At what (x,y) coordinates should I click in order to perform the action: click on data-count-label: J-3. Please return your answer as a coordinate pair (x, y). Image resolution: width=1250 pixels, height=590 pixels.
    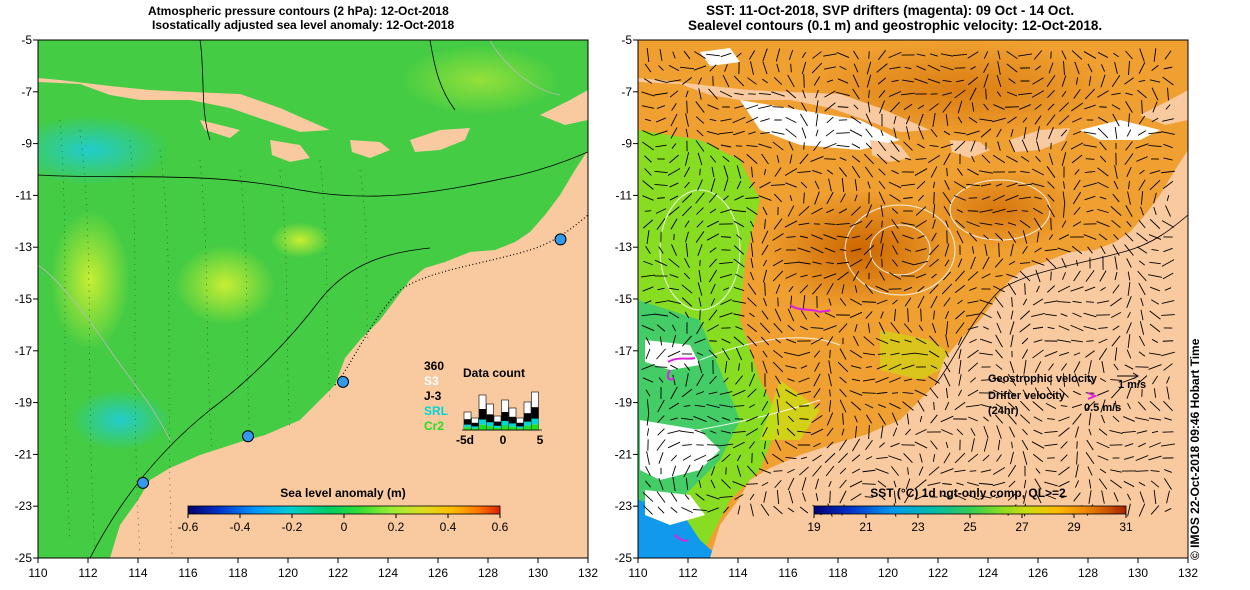
    Looking at the image, I should click on (433, 396).